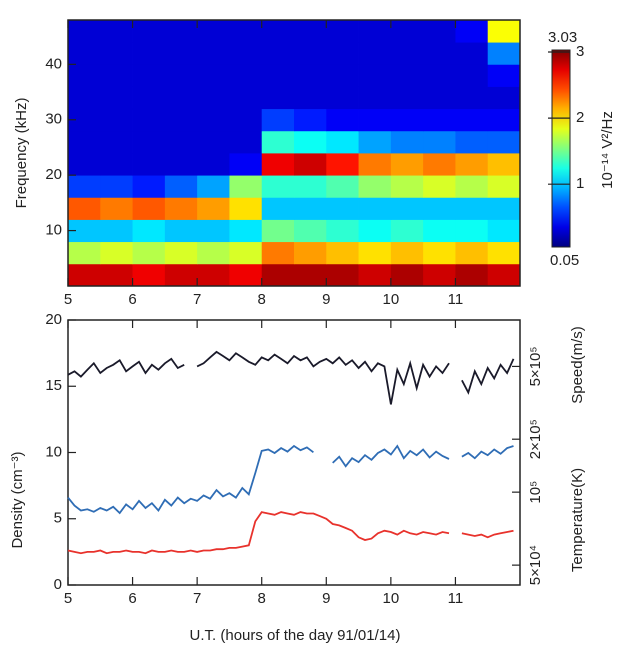  I want to click on colorbar-label: 10⁻¹⁴ V²/Hz, so click(607, 150).